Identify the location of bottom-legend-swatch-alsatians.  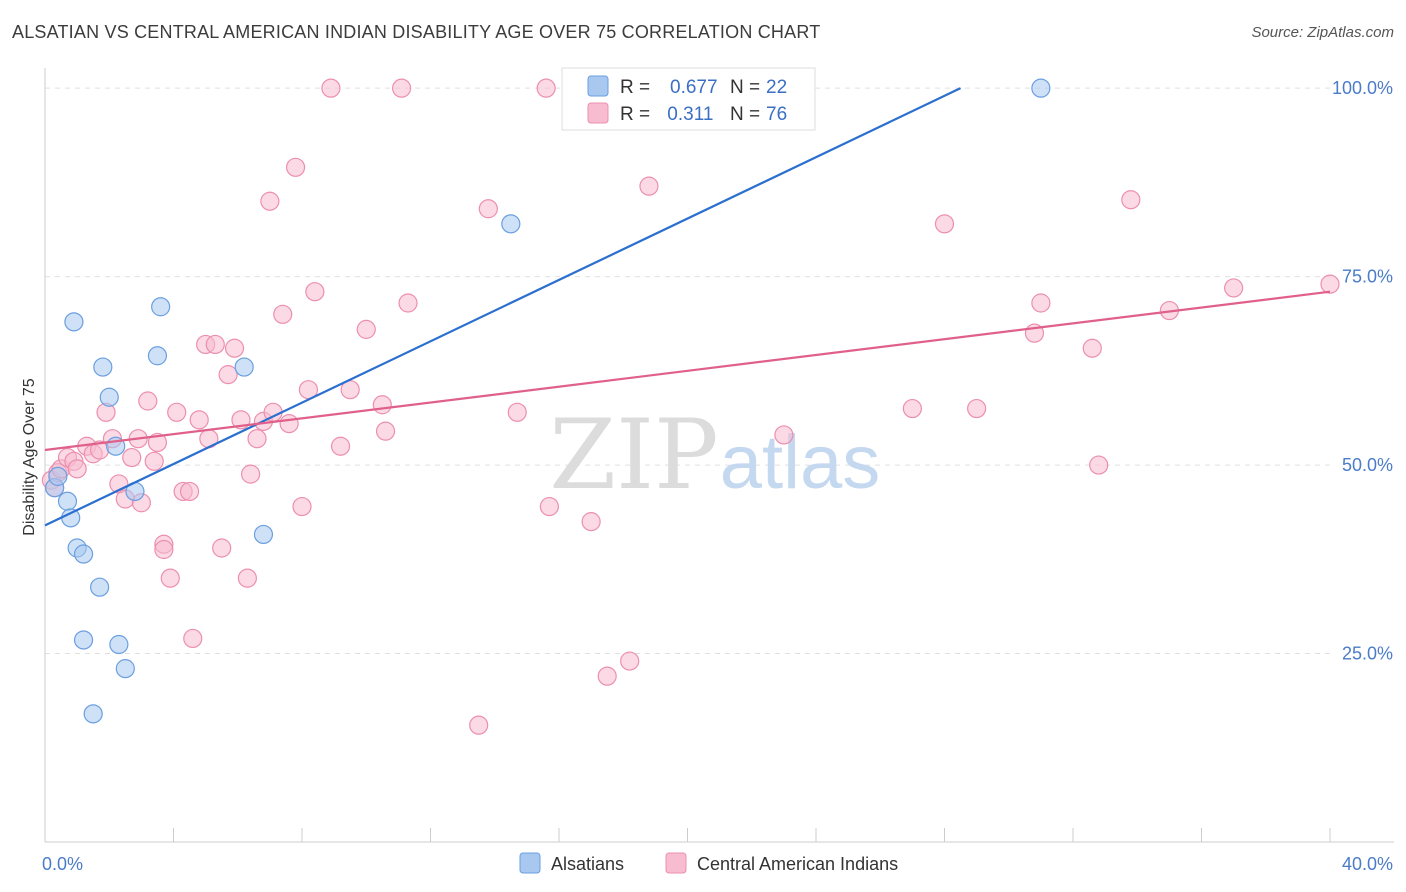
(530, 863).